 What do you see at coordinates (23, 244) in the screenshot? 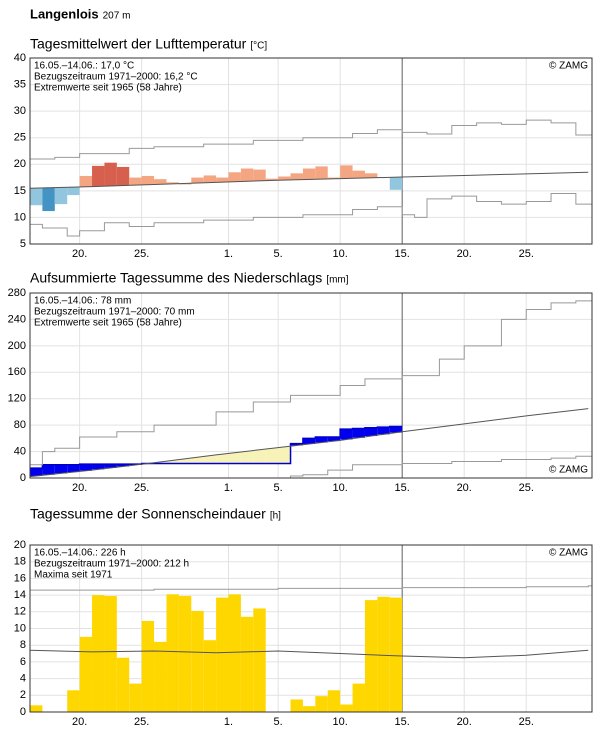
I see `y-tick-label: 5` at bounding box center [23, 244].